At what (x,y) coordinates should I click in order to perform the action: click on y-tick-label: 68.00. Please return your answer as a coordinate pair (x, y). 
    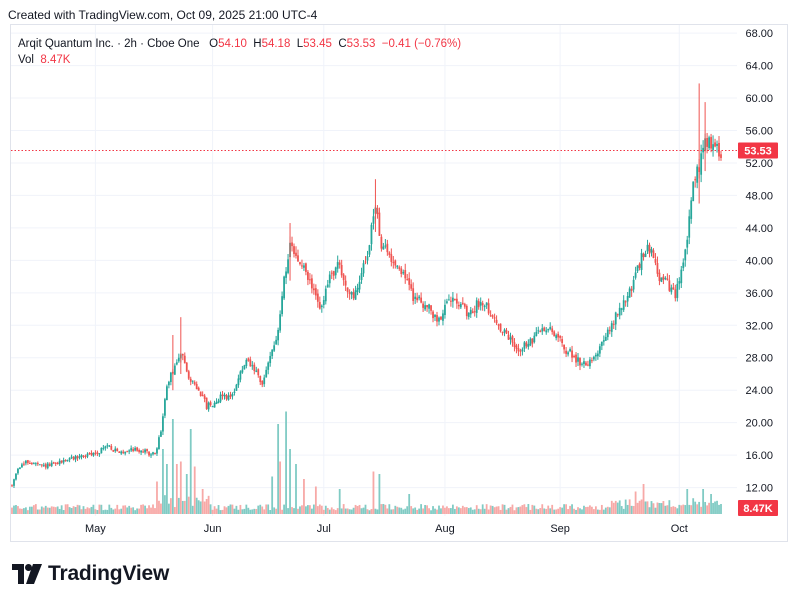
    Looking at the image, I should click on (759, 34).